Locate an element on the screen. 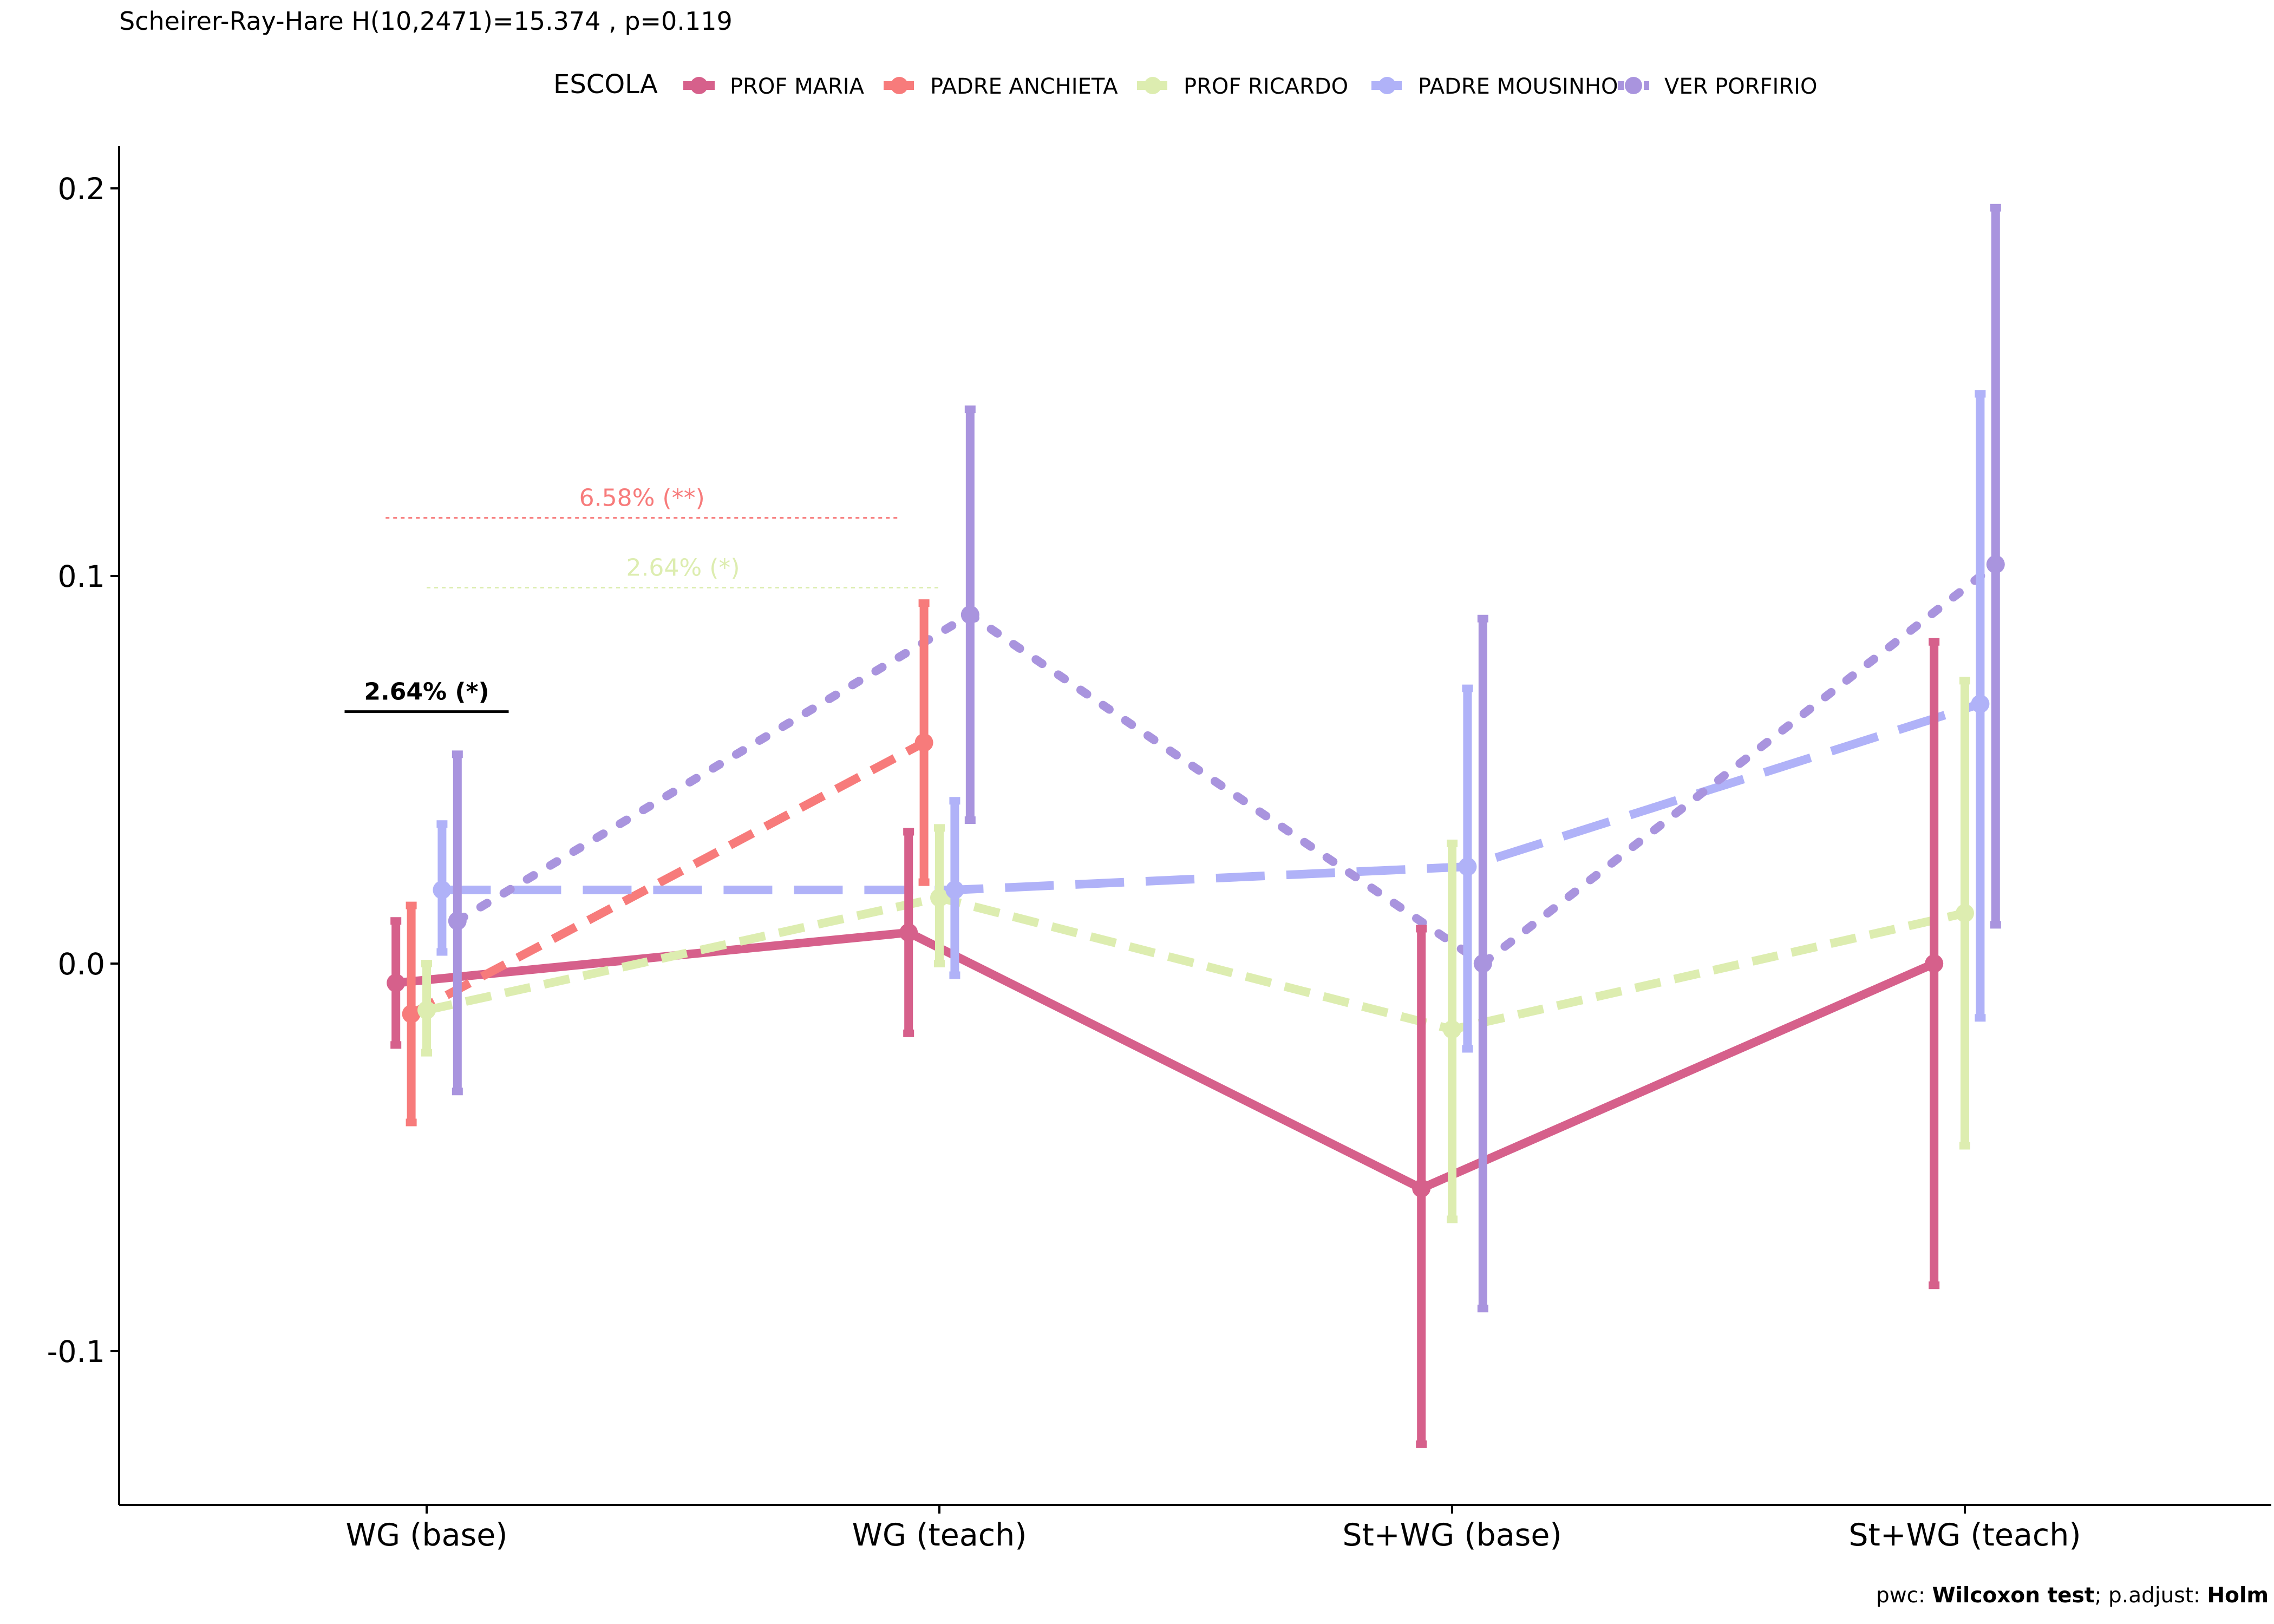 This screenshot has width=2274, height=1624. caption: pwc: Wilcoxon test; p.adjust: Holm is located at coordinates (2073, 1595).